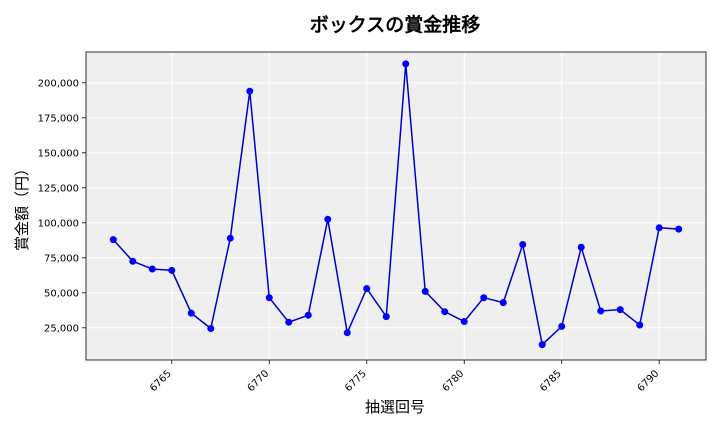 The image size is (720, 432). What do you see at coordinates (58, 153) in the screenshot?
I see `y-tick-label: 150,000` at bounding box center [58, 153].